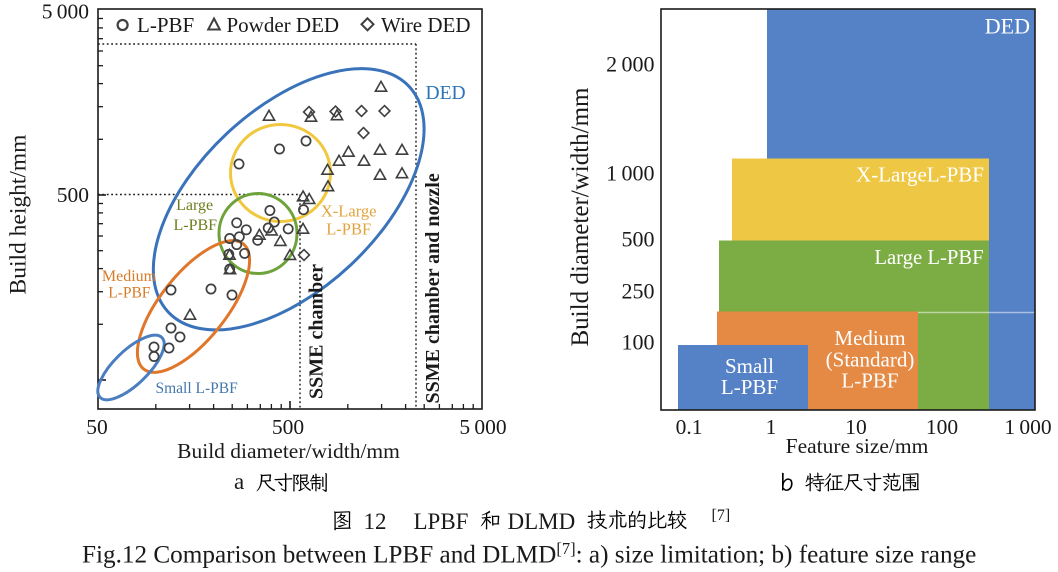 The image size is (1058, 572). I want to click on svg-text: DLMD, so click(542, 521).